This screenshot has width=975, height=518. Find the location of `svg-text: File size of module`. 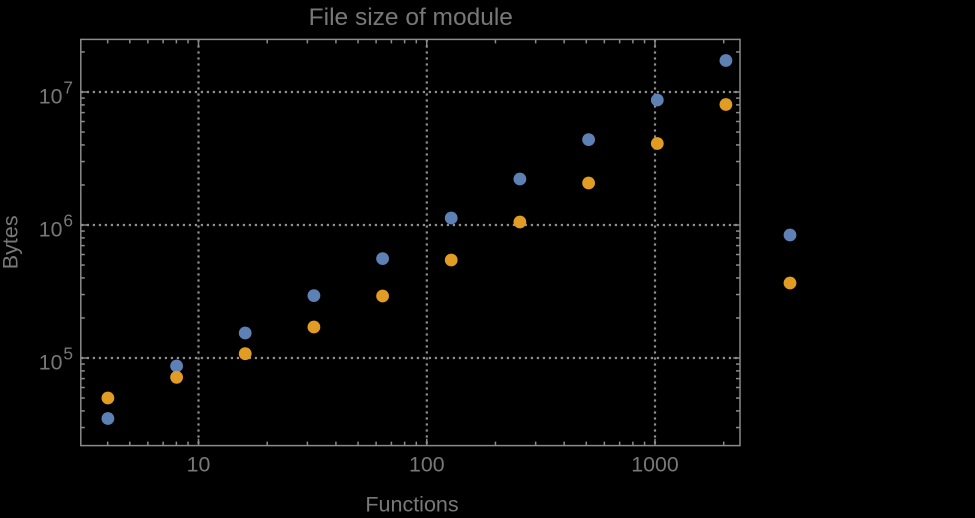

svg-text: File size of module is located at coordinates (411, 17).